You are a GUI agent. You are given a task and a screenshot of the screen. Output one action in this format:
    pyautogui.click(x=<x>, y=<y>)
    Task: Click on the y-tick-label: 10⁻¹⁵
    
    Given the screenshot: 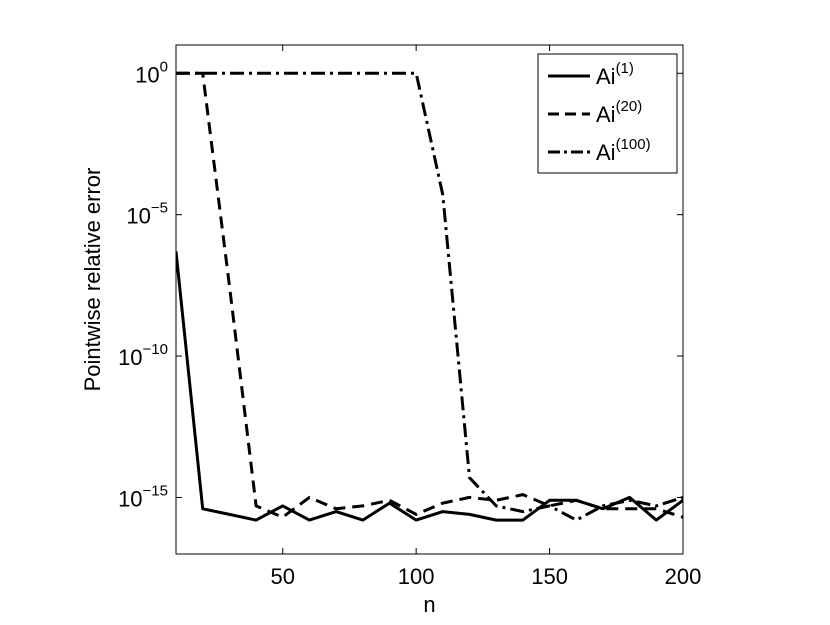 What is the action you would take?
    pyautogui.click(x=143, y=496)
    